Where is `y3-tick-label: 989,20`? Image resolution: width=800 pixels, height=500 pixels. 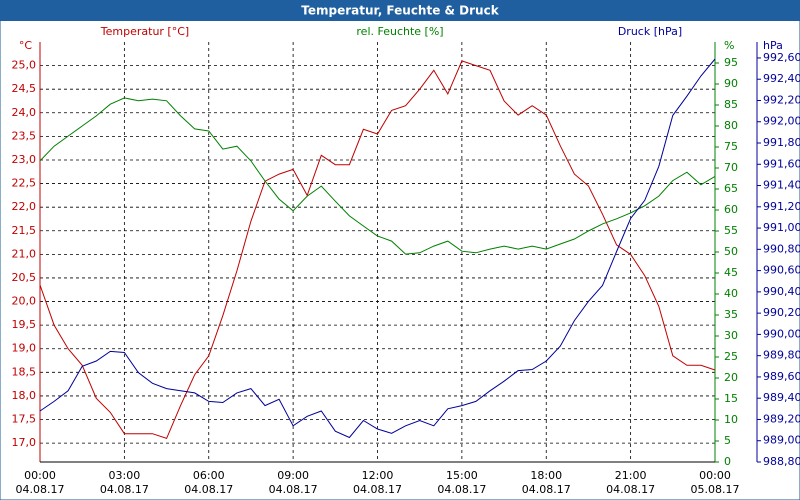
y3-tick-label: 989,20 is located at coordinates (781, 418).